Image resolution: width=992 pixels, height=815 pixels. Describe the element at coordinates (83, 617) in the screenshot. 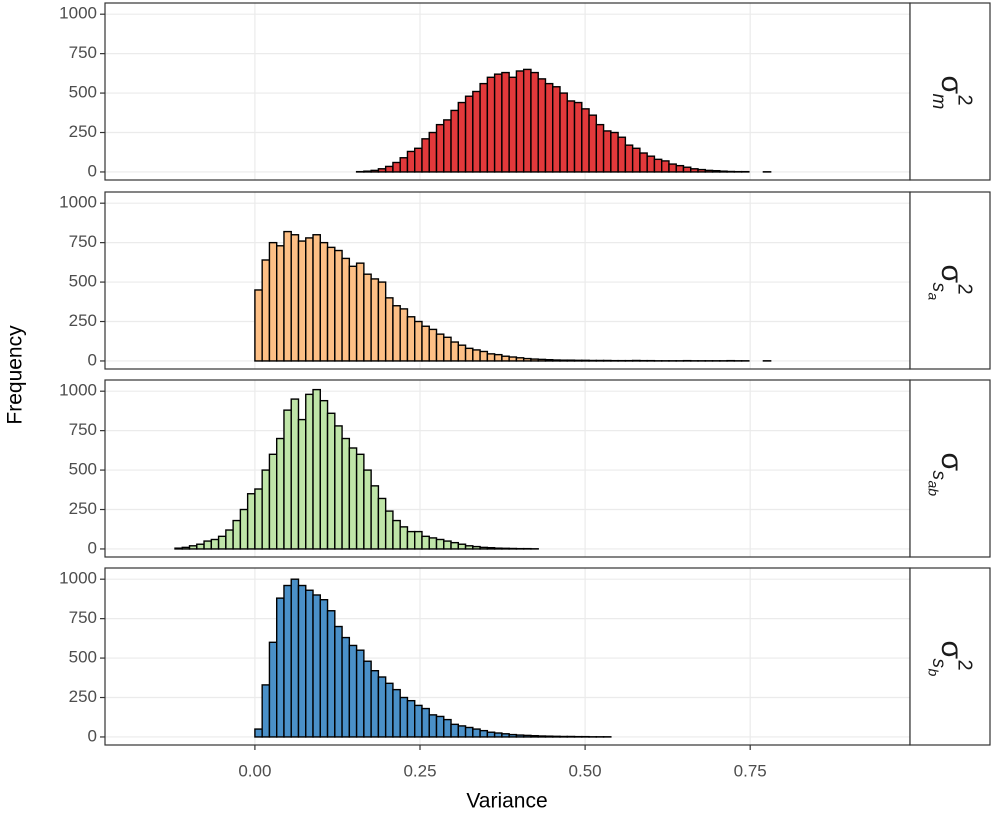

I see `y-tick-label: 750` at that location.